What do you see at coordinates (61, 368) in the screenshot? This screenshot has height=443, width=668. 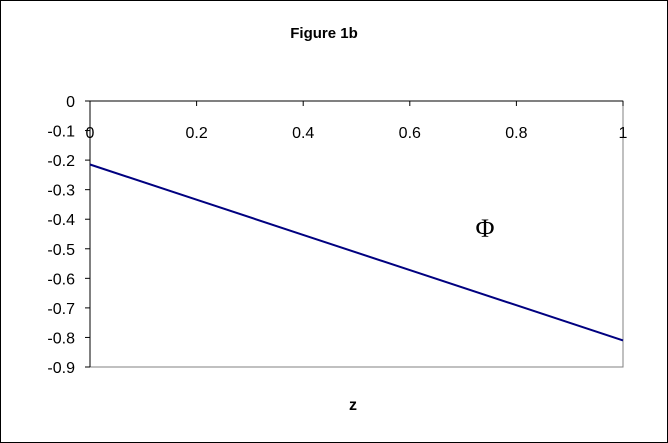 I see `y-tick-label: -0.9` at bounding box center [61, 368].